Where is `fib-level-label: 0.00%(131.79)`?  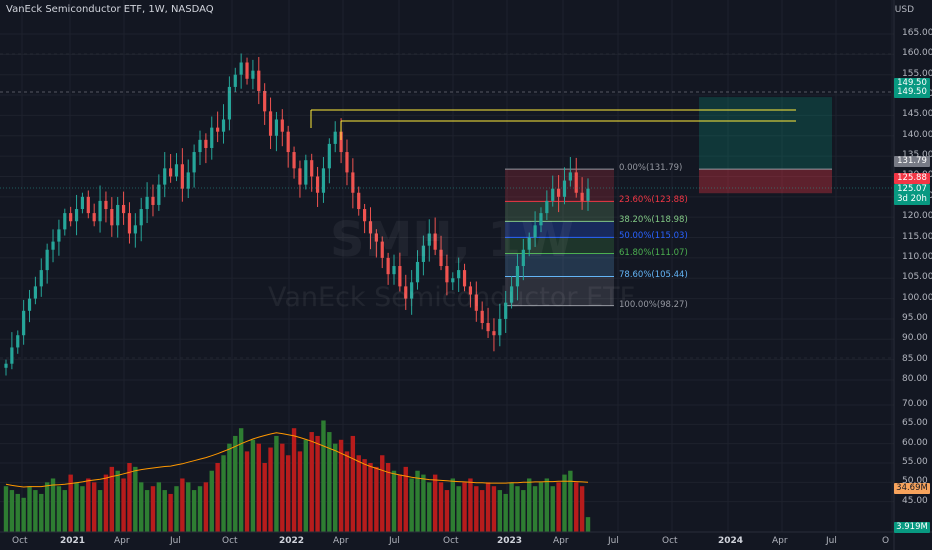 fib-level-label: 0.00%(131.79) is located at coordinates (651, 168).